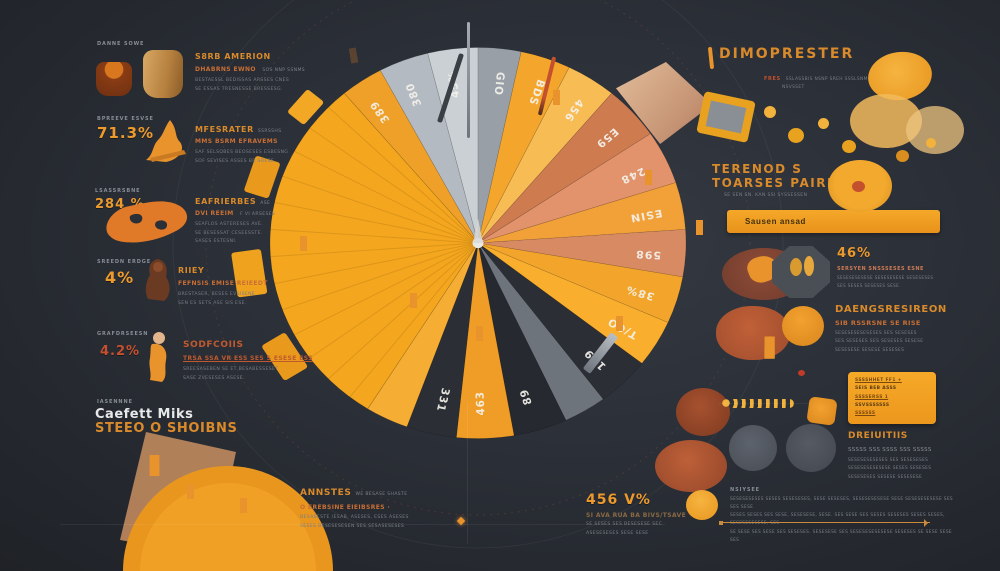 The height and width of the screenshot is (571, 1000). Describe the element at coordinates (745, 490) in the screenshot. I see `footnote-label: NSIYSEE` at that location.